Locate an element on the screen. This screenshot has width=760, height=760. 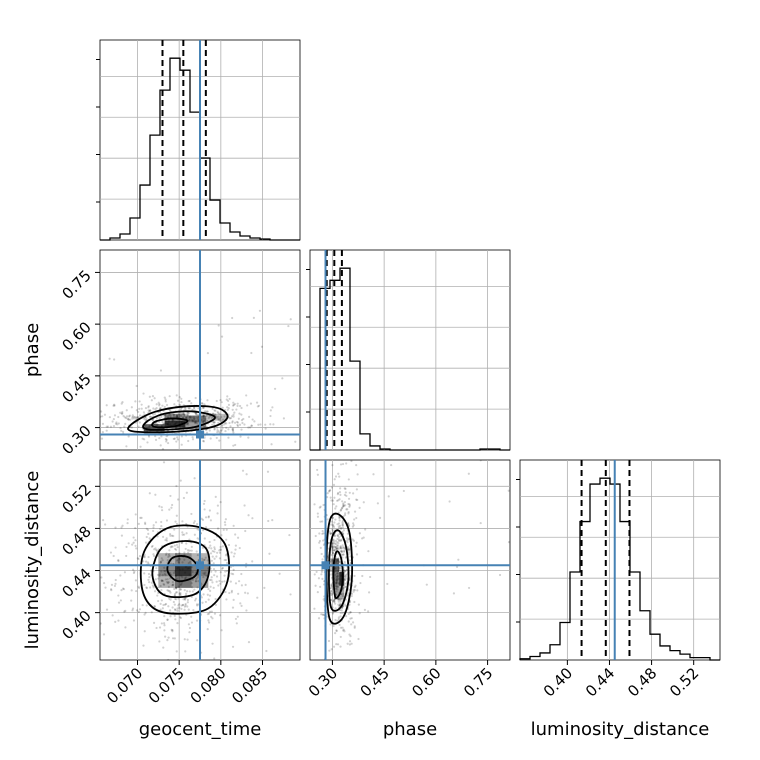
density-cell is located at coordinates (166, 582).